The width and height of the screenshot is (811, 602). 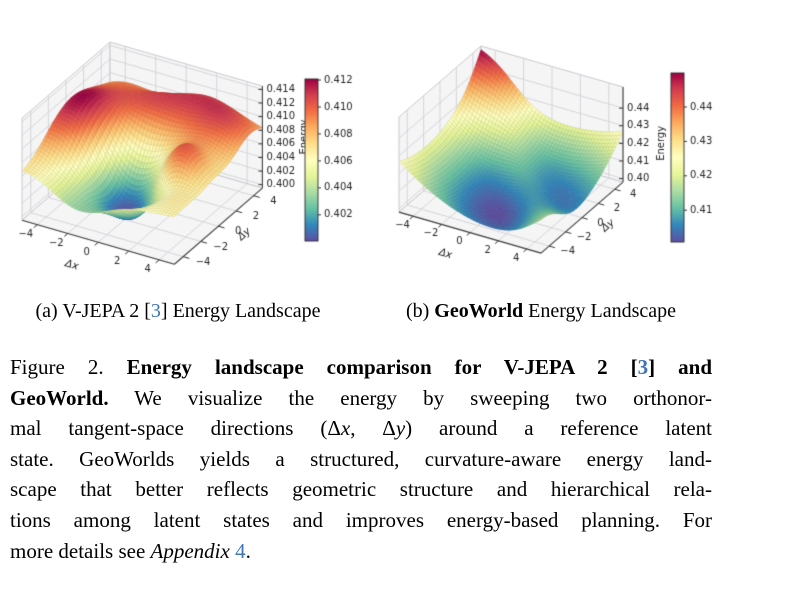 I want to click on subcaption-b-text2: Energy Landscape, so click(x=600, y=311).